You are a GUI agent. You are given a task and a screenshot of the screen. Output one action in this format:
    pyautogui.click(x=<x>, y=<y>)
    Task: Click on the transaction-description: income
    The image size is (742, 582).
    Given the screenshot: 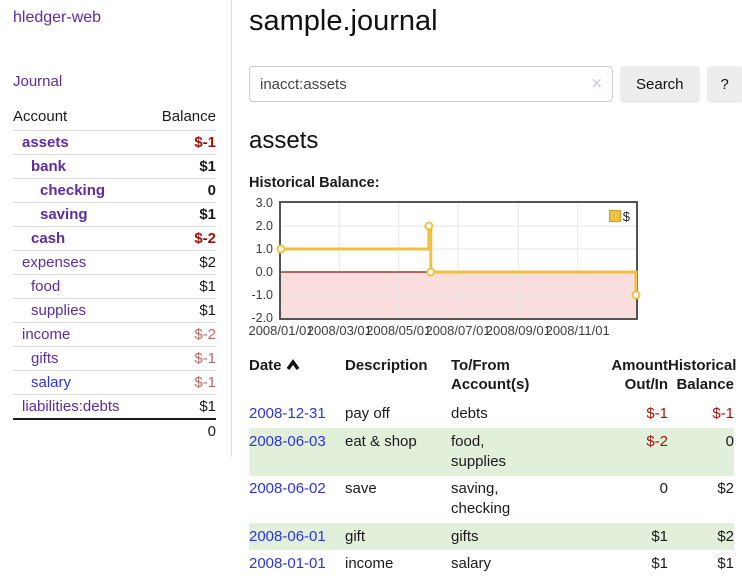 What is the action you would take?
    pyautogui.click(x=369, y=563)
    